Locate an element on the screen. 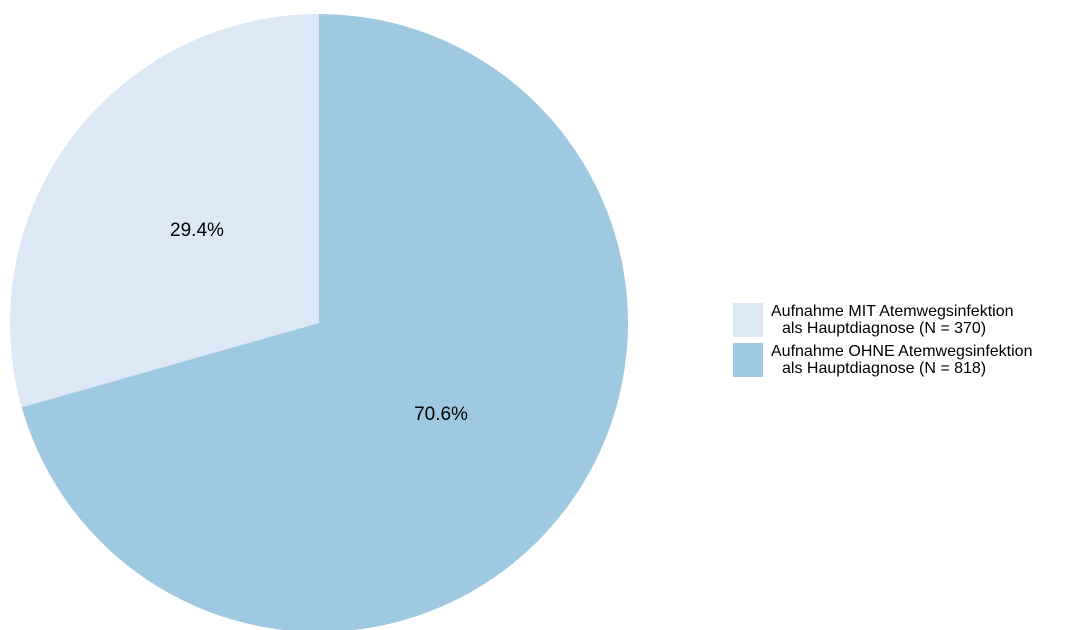  legend-label: Aufnahme MIT Atemwegsinfektion is located at coordinates (892, 311).